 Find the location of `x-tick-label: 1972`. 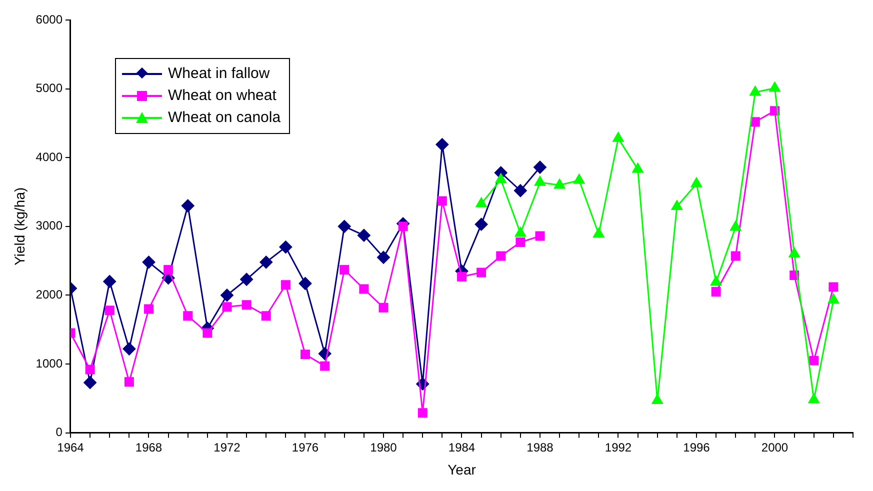

x-tick-label: 1972 is located at coordinates (227, 447).